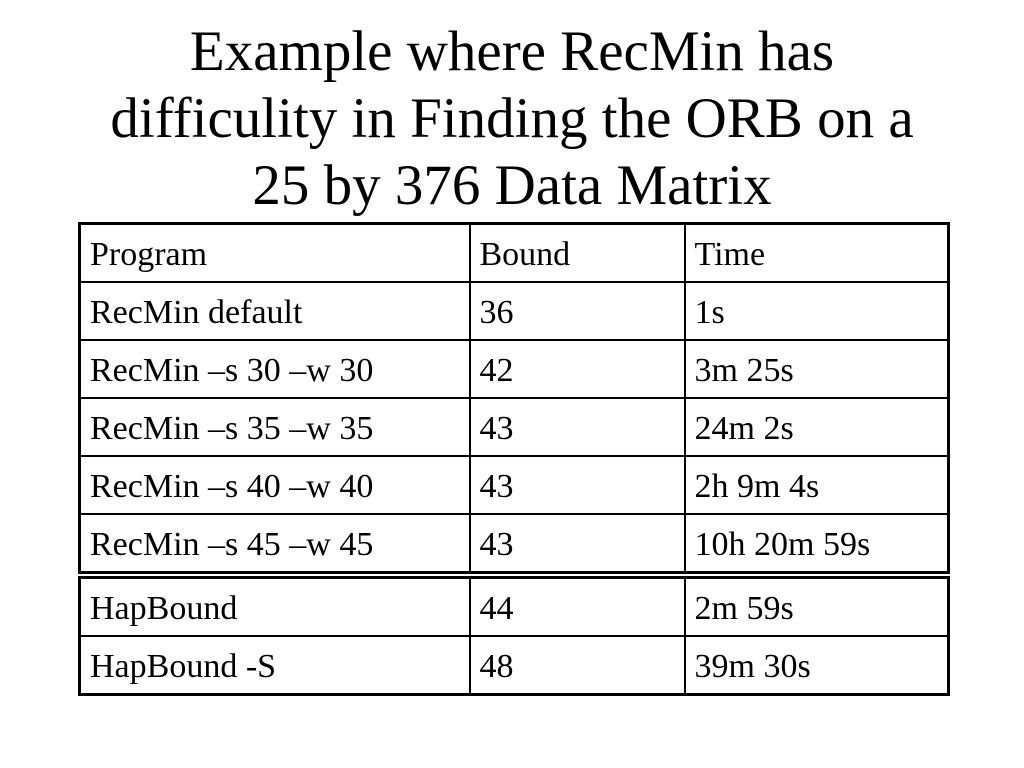  I want to click on cell-program: RecMin –s 40 –w 40, so click(274, 485).